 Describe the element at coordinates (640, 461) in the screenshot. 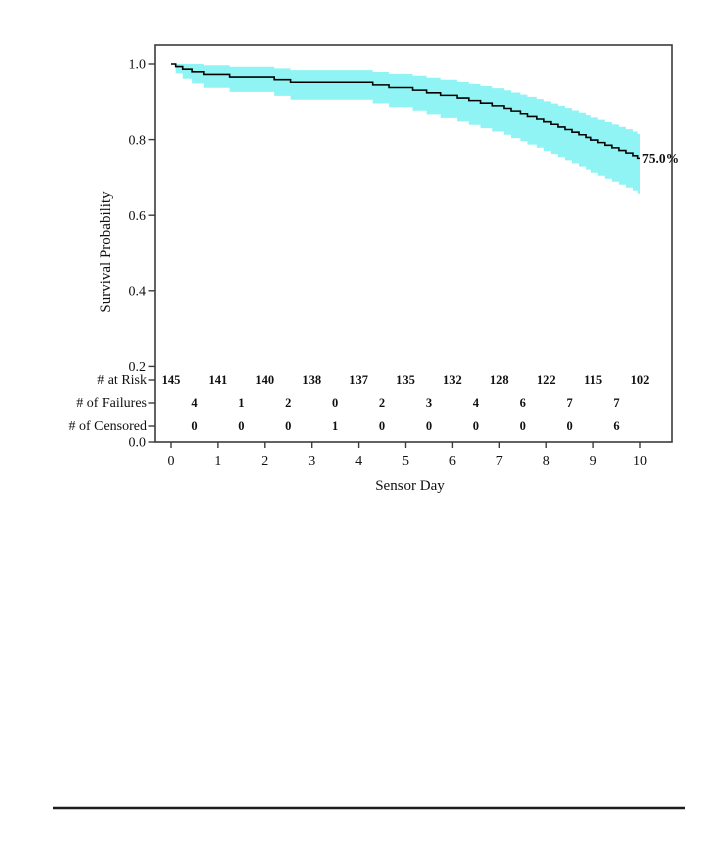

I see `x-tick-label: 10` at that location.